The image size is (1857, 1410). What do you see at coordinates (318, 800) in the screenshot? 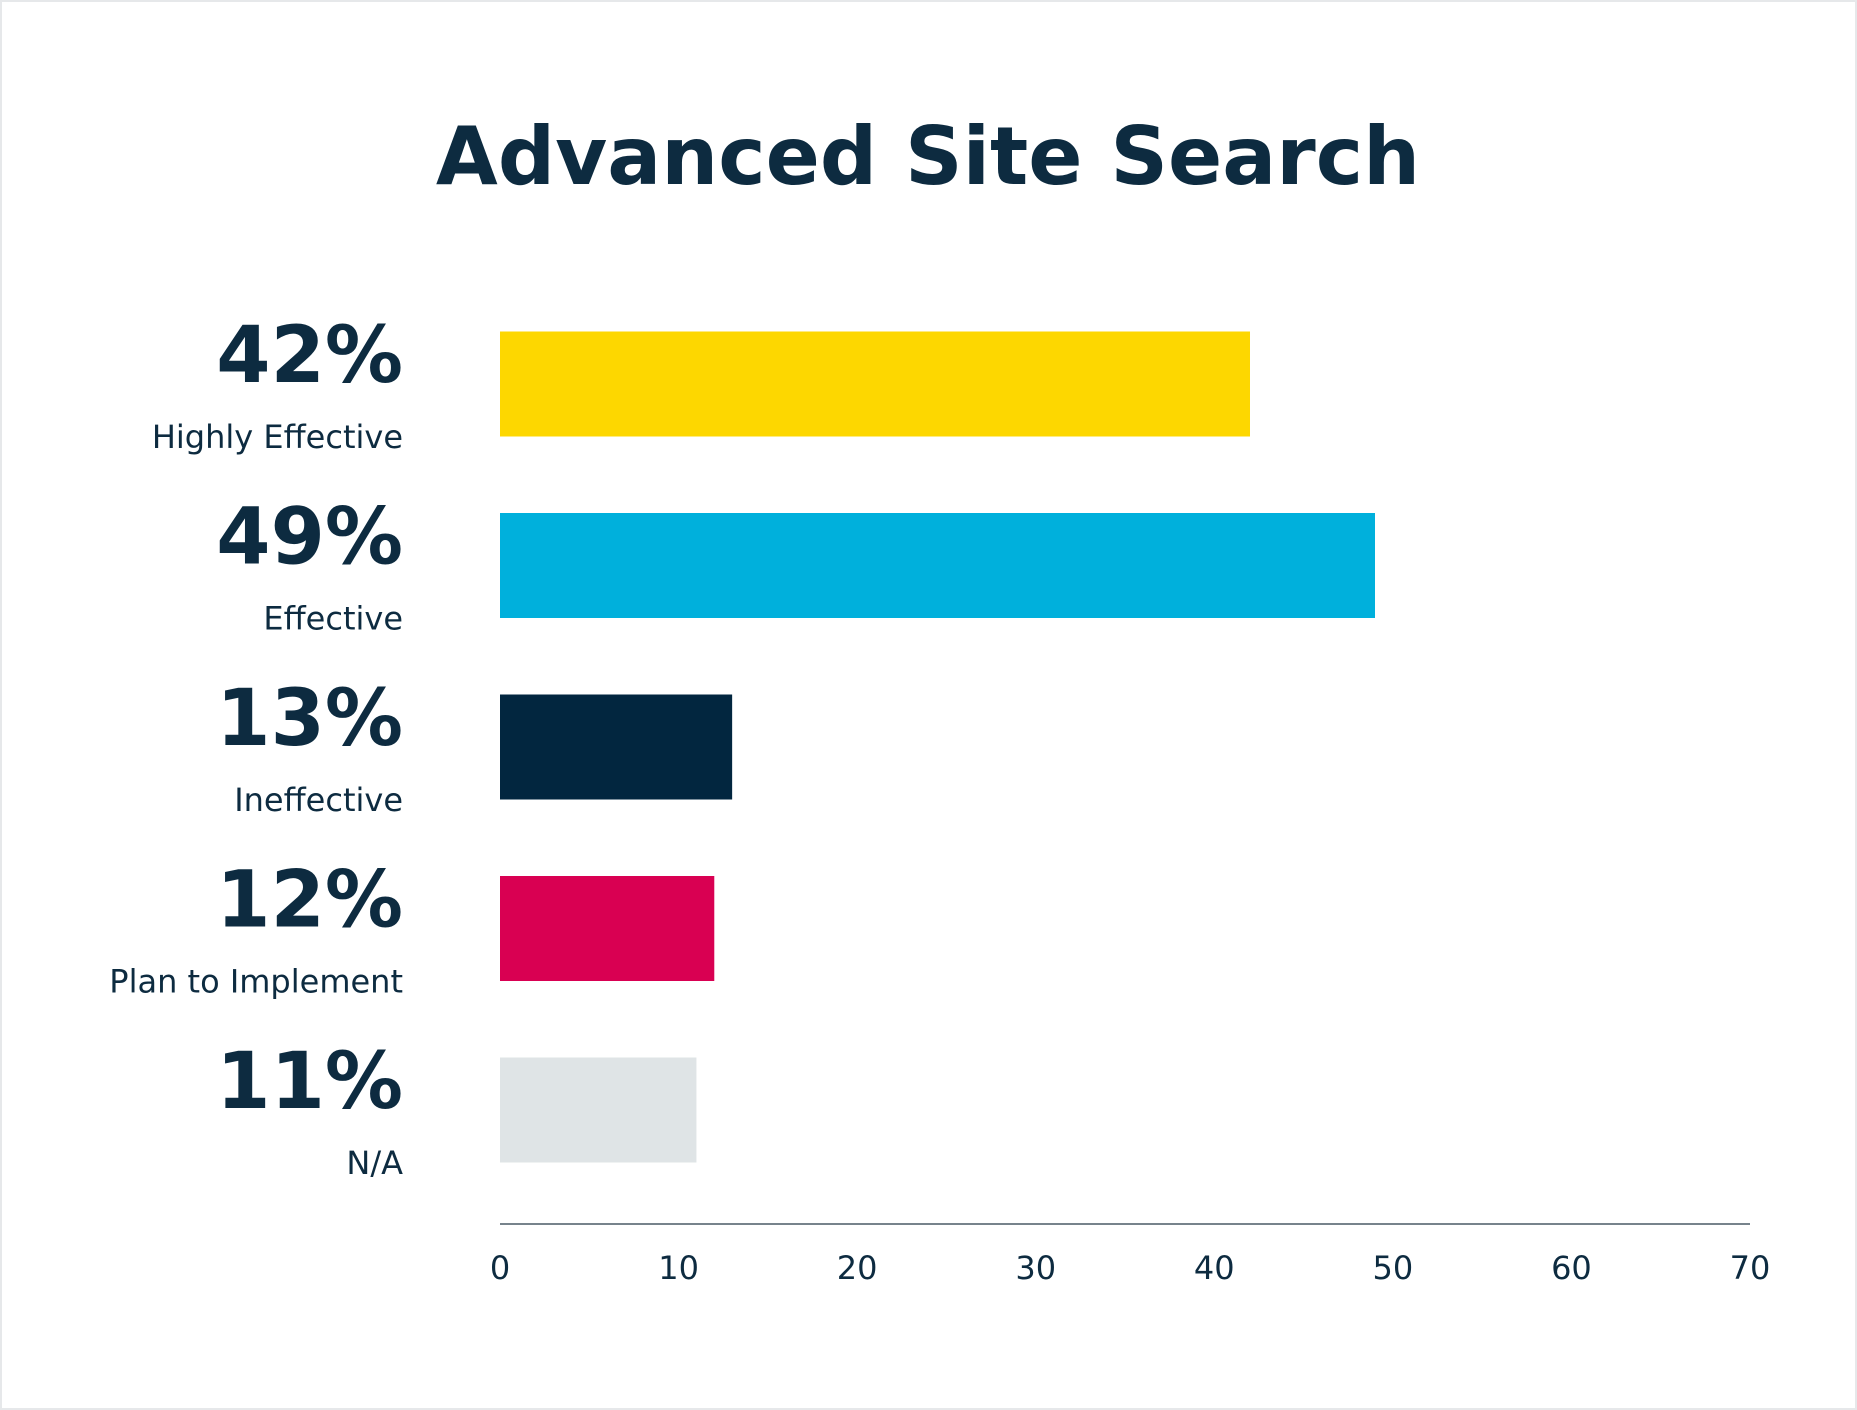
I see `category-label: Ineffective` at bounding box center [318, 800].